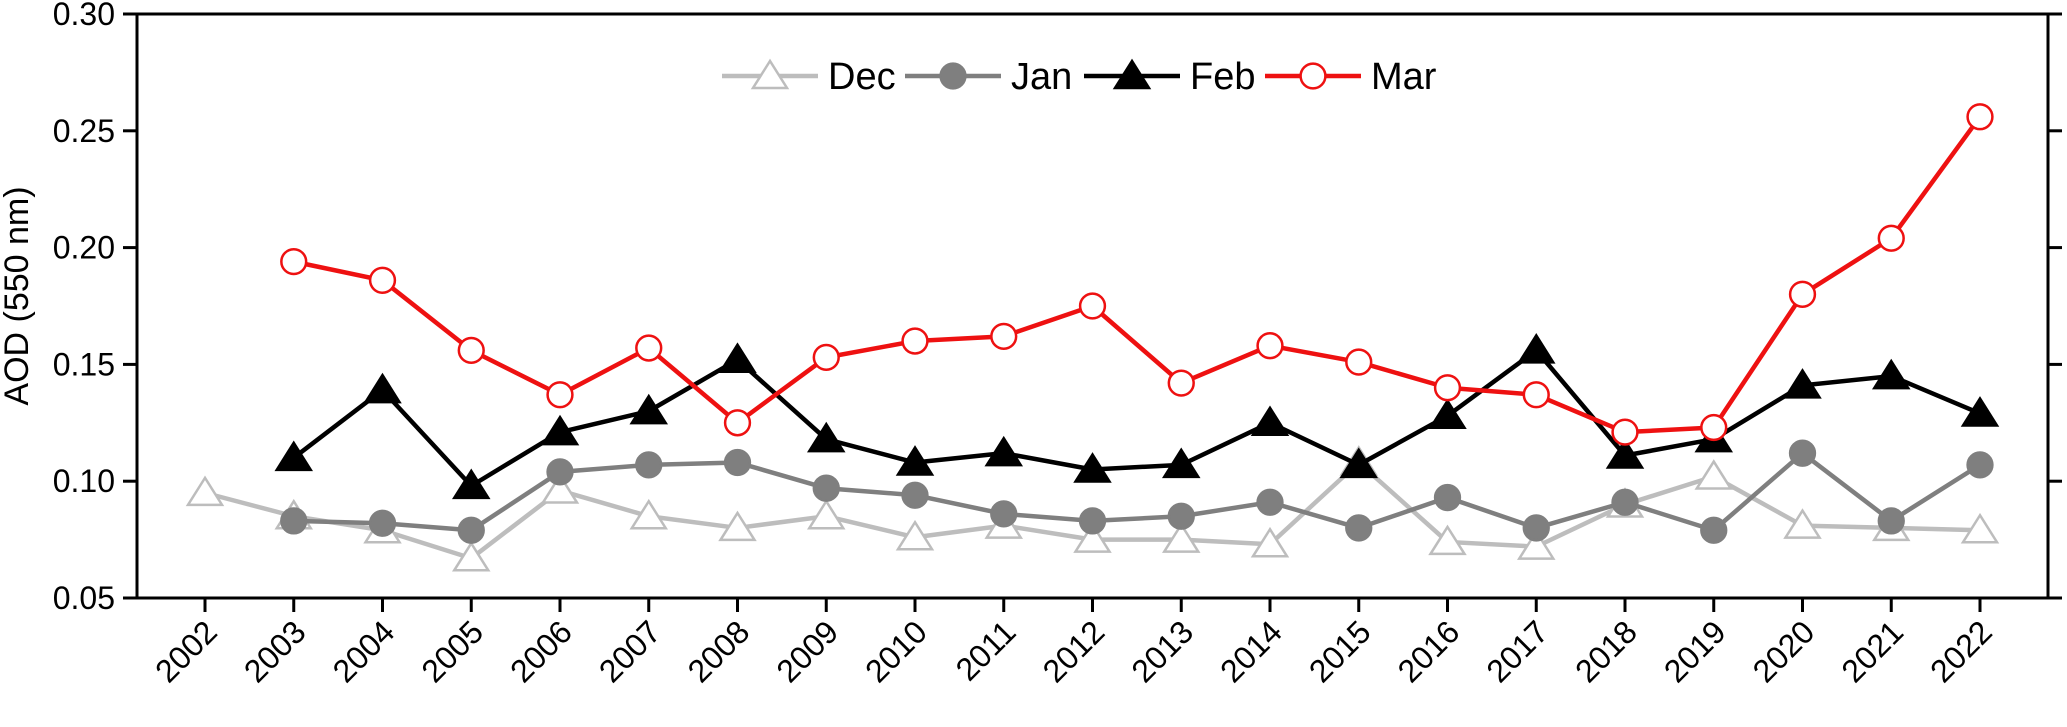  What do you see at coordinates (1872, 651) in the screenshot?
I see `x-tick-label: 2021` at bounding box center [1872, 651].